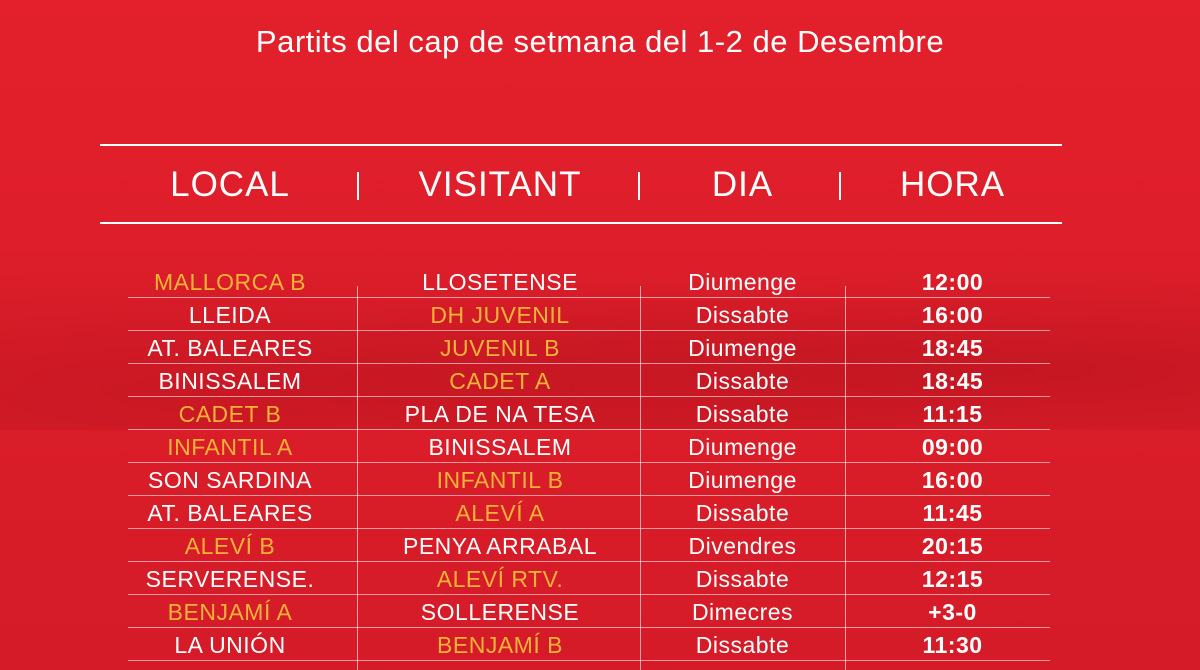  What do you see at coordinates (500, 315) in the screenshot?
I see `cell-visitant: DH JUVENIL` at bounding box center [500, 315].